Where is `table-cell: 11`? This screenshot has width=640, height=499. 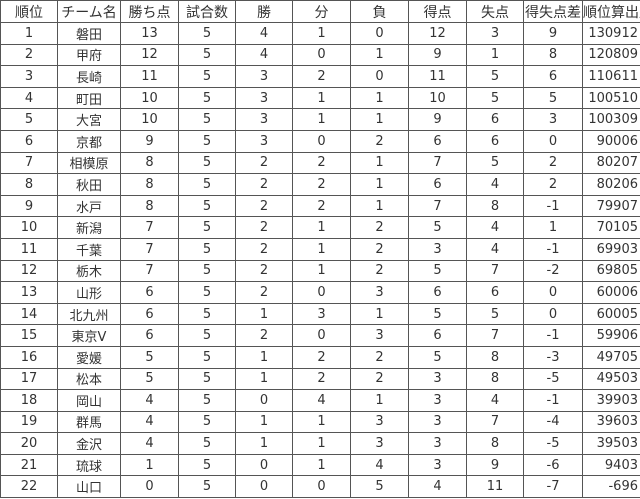
table-cell: 11 is located at coordinates (437, 76).